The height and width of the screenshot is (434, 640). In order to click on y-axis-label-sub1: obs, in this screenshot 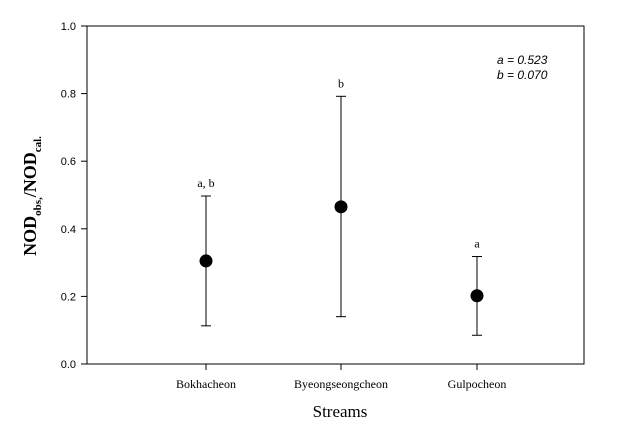, I will do `click(38, 206)`.